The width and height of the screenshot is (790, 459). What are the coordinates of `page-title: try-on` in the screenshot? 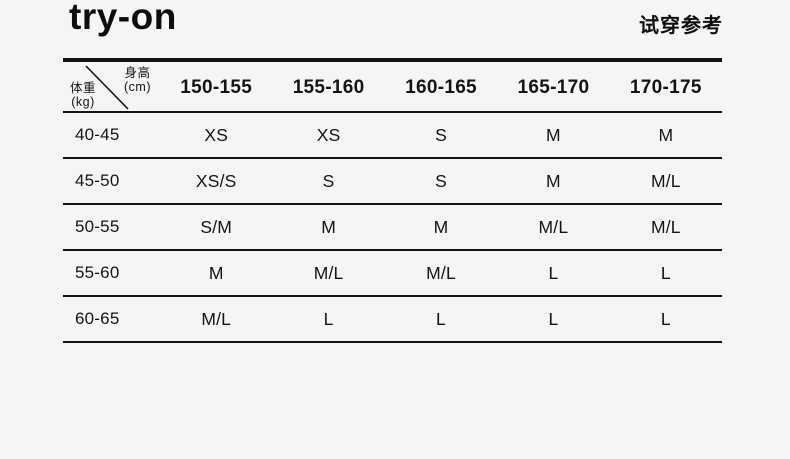 It's located at (123, 18).